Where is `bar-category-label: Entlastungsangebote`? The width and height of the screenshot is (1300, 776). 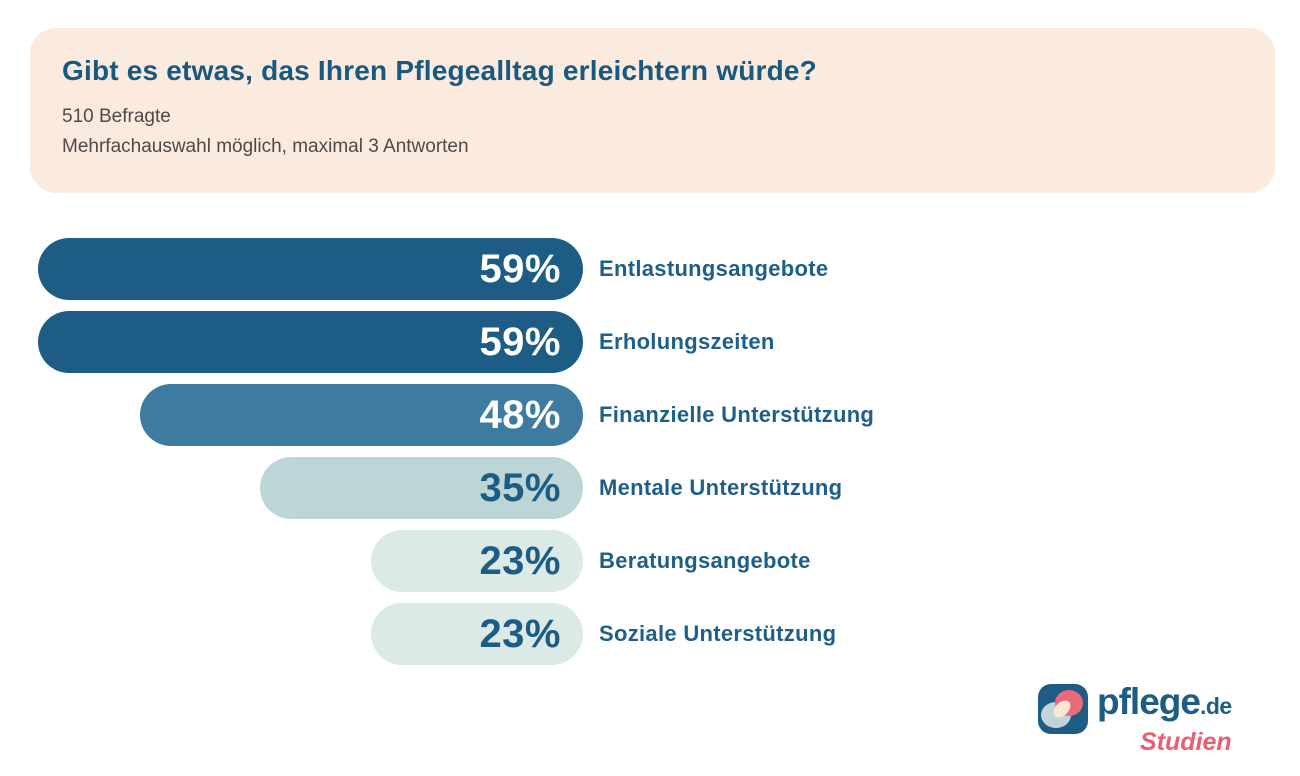
bar-category-label: Entlastungsangebote is located at coordinates (714, 268).